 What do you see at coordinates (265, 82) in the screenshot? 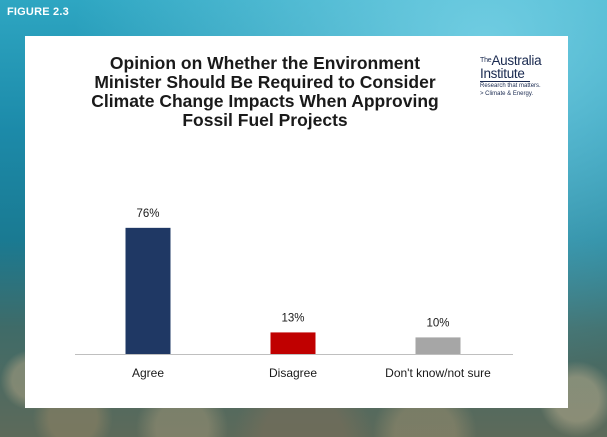
I see `chart-title-line: Minister Should Be Required to Consider` at bounding box center [265, 82].